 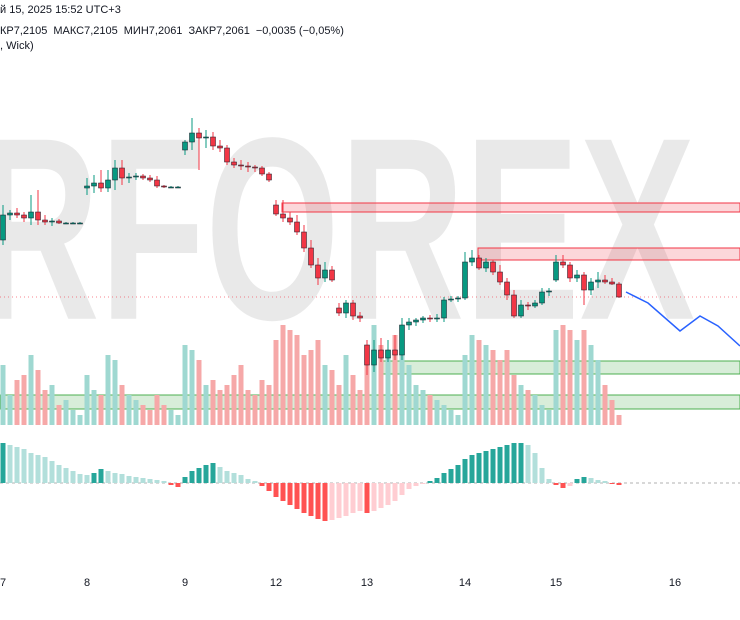 What do you see at coordinates (559, 367) in the screenshot?
I see `support-zone` at bounding box center [559, 367].